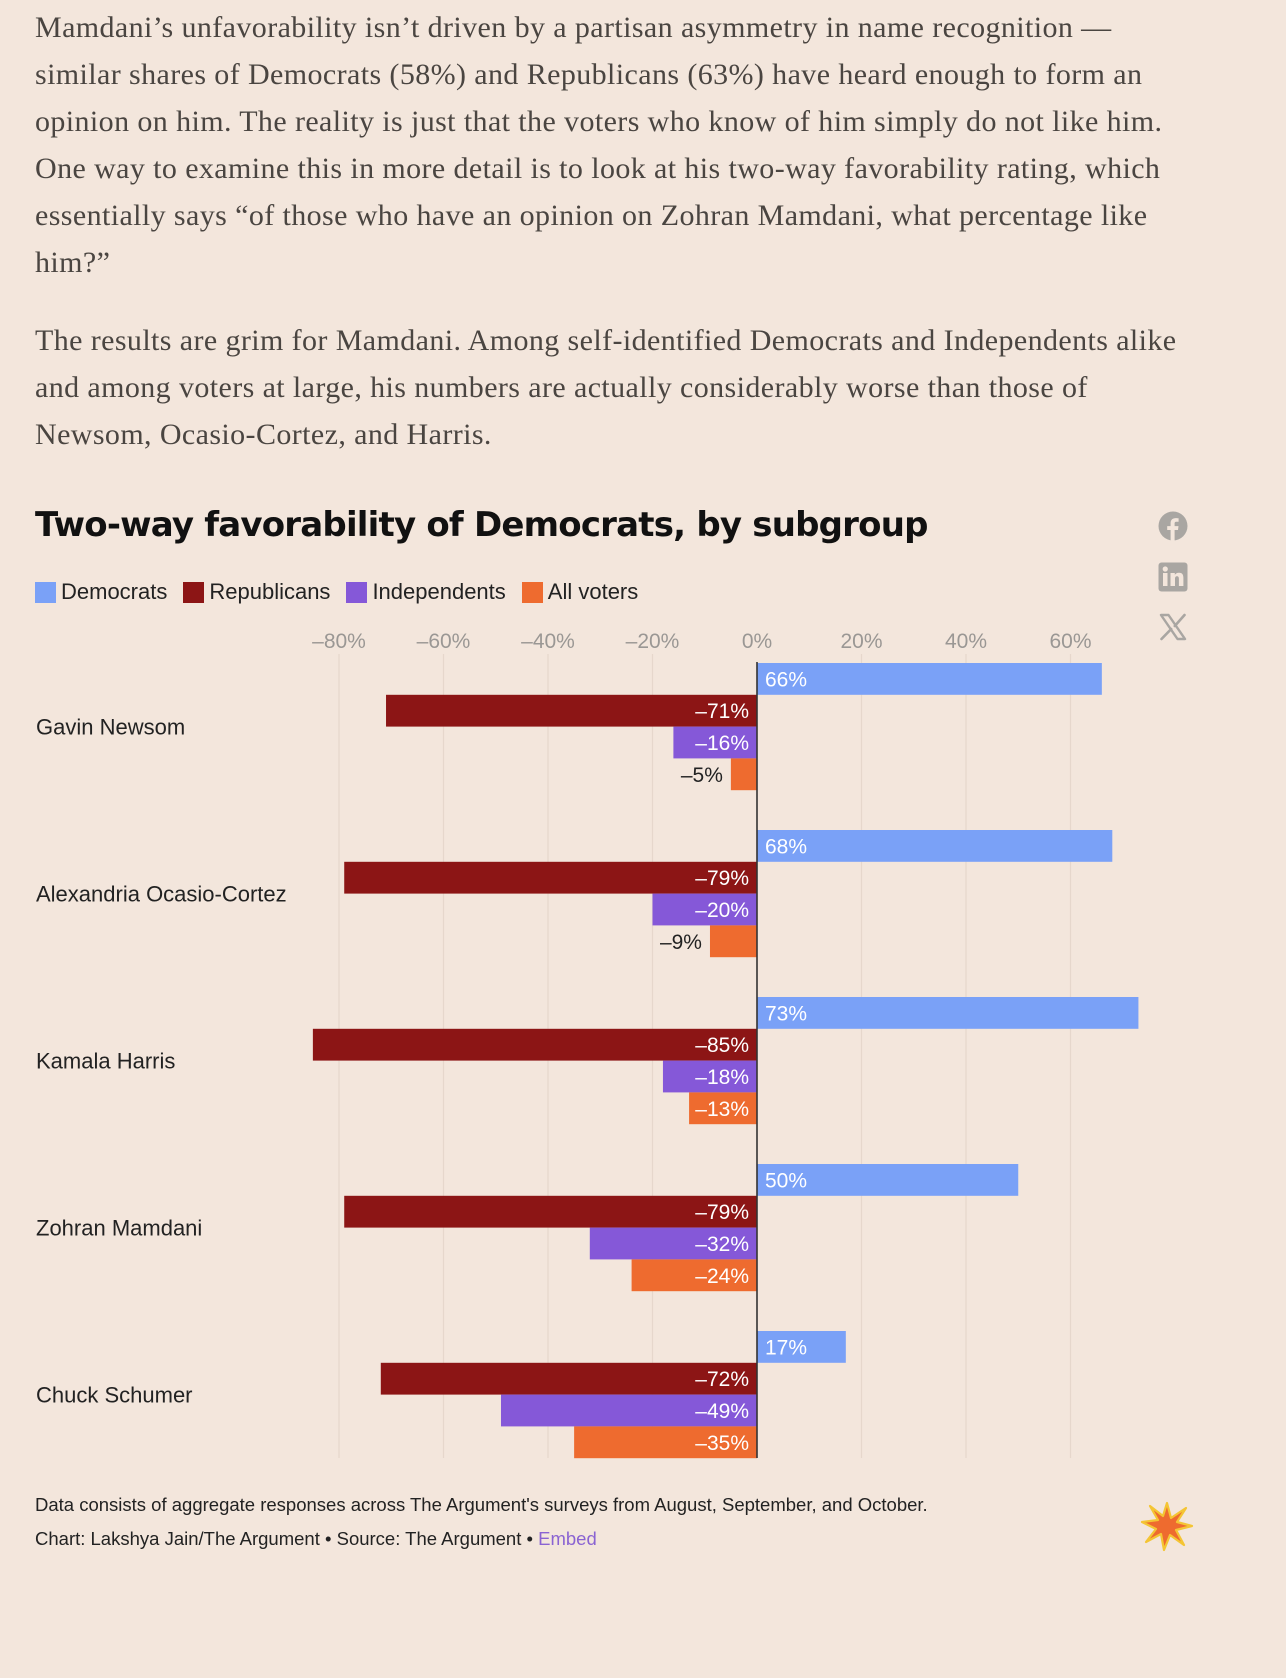 The height and width of the screenshot is (1678, 1286). Describe the element at coordinates (653, 641) in the screenshot. I see `x-tick-label: –20%` at that location.